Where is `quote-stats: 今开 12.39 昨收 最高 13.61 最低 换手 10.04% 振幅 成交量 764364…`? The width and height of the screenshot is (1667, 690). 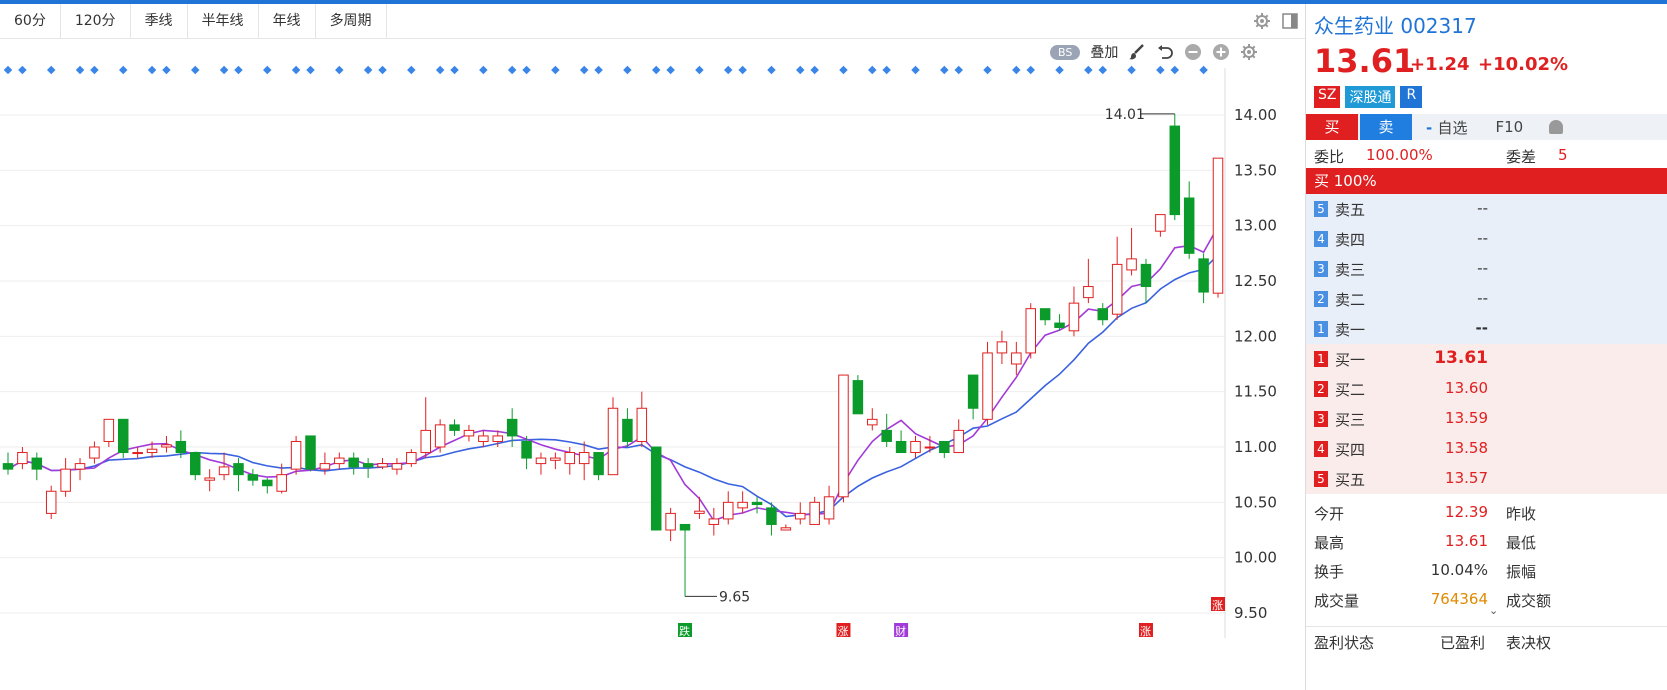
quote-stats: 今开 12.39 昨收 最高 13.61 最低 换手 10.04% 振幅 成交量 764364… is located at coordinates (1486, 556).